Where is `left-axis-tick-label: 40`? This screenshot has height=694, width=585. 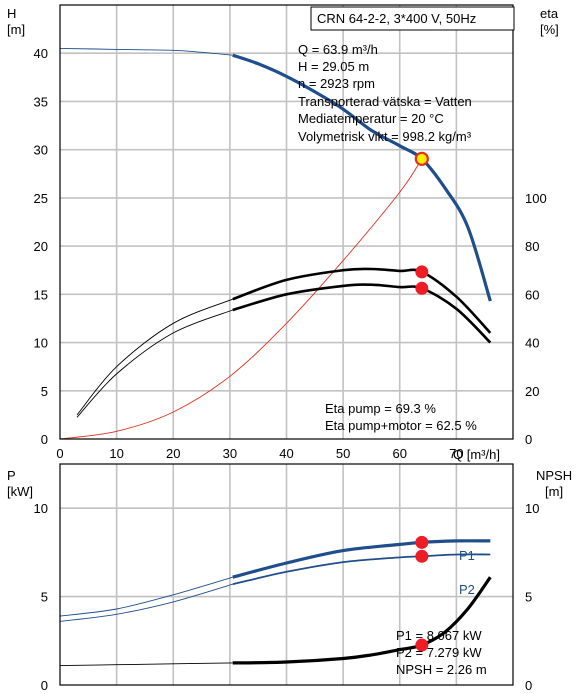
left-axis-tick-label: 40 is located at coordinates (41, 53).